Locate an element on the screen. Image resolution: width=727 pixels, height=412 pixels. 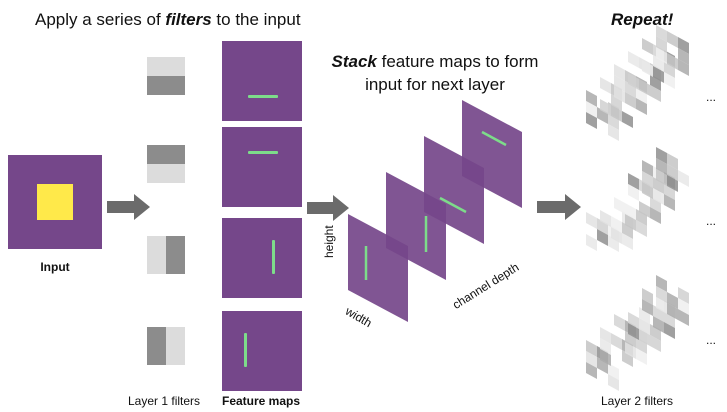
repeat-label: Repeat! is located at coordinates (642, 19).